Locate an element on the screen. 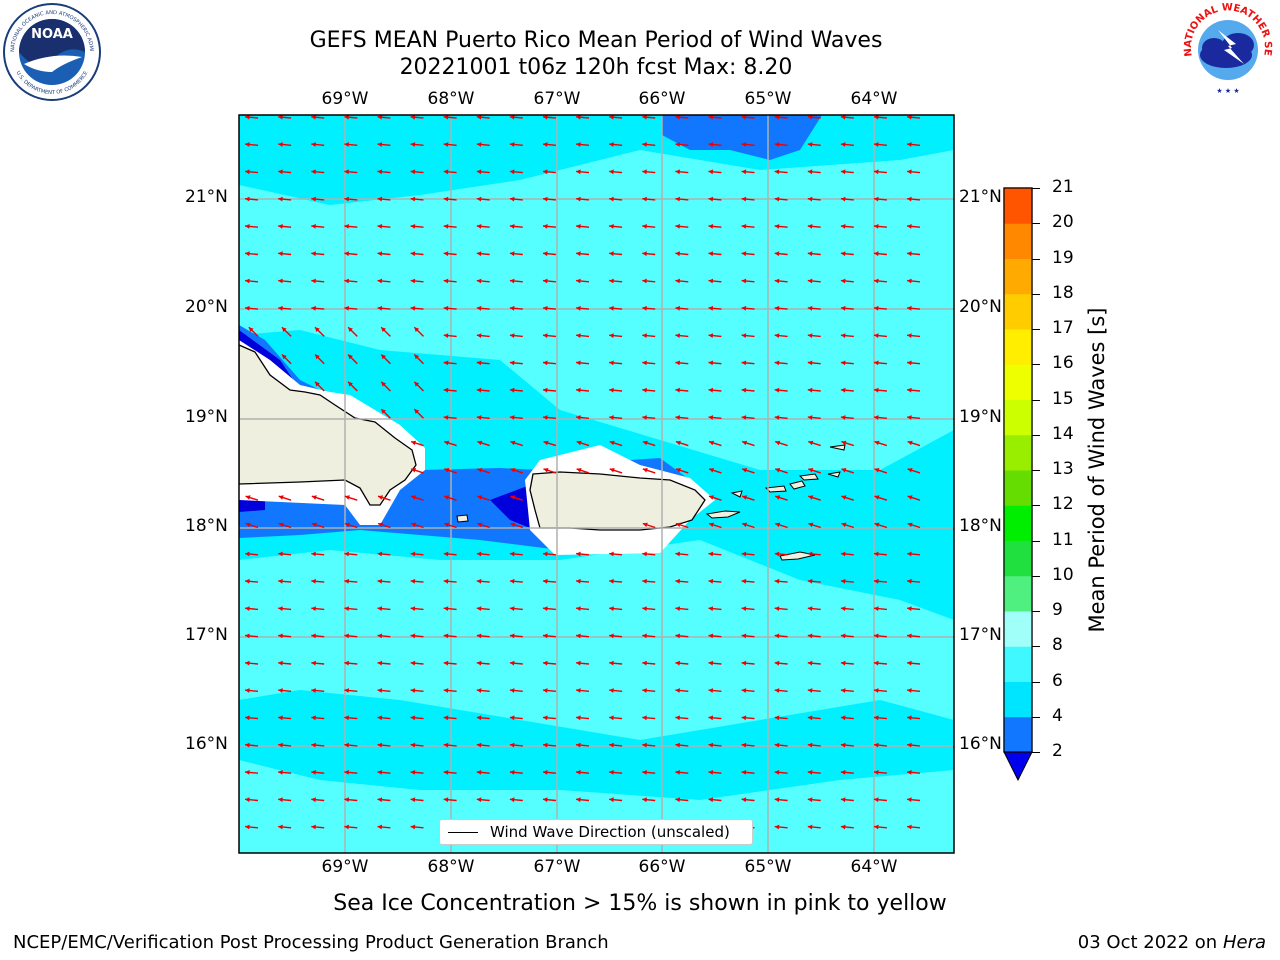 The width and height of the screenshot is (1280, 960). vieques-island is located at coordinates (723, 514).